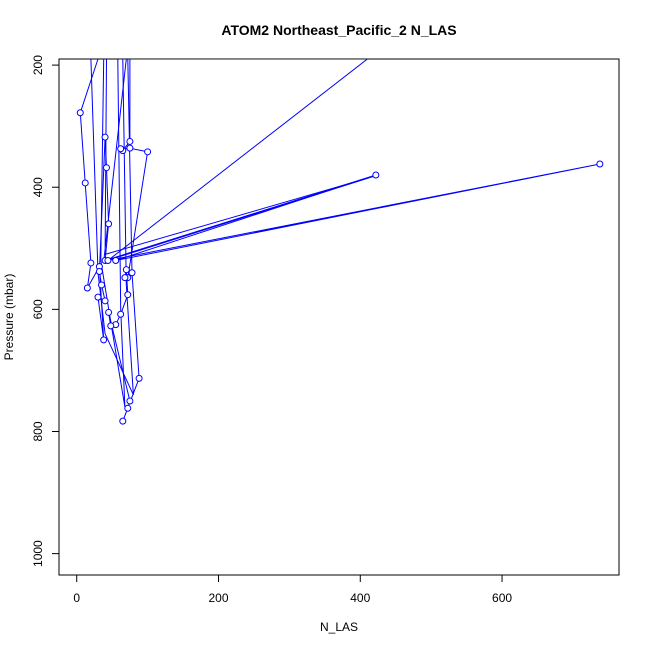 The image size is (650, 650). What do you see at coordinates (38, 553) in the screenshot?
I see `y-tick-label: 1000` at bounding box center [38, 553].